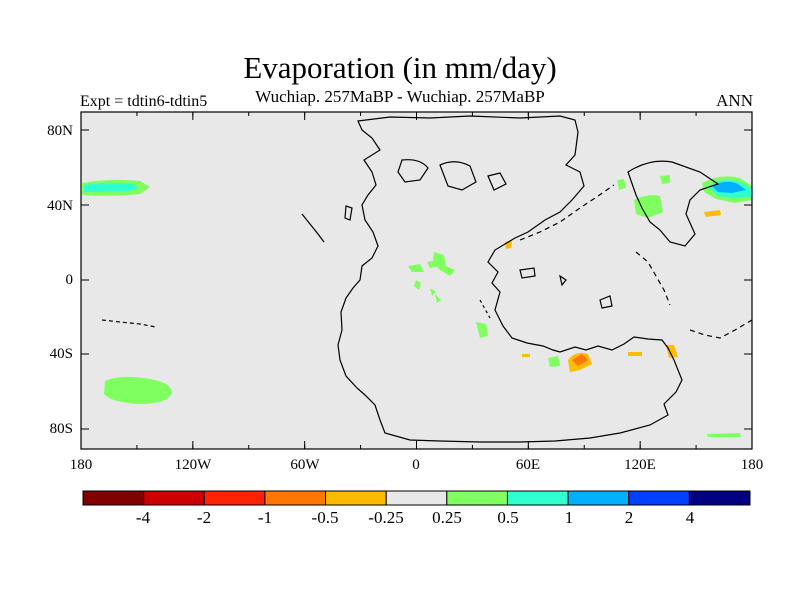 The width and height of the screenshot is (800, 600). I want to click on experiment-label: Expt = tdtin6-tdtin5, so click(144, 101).